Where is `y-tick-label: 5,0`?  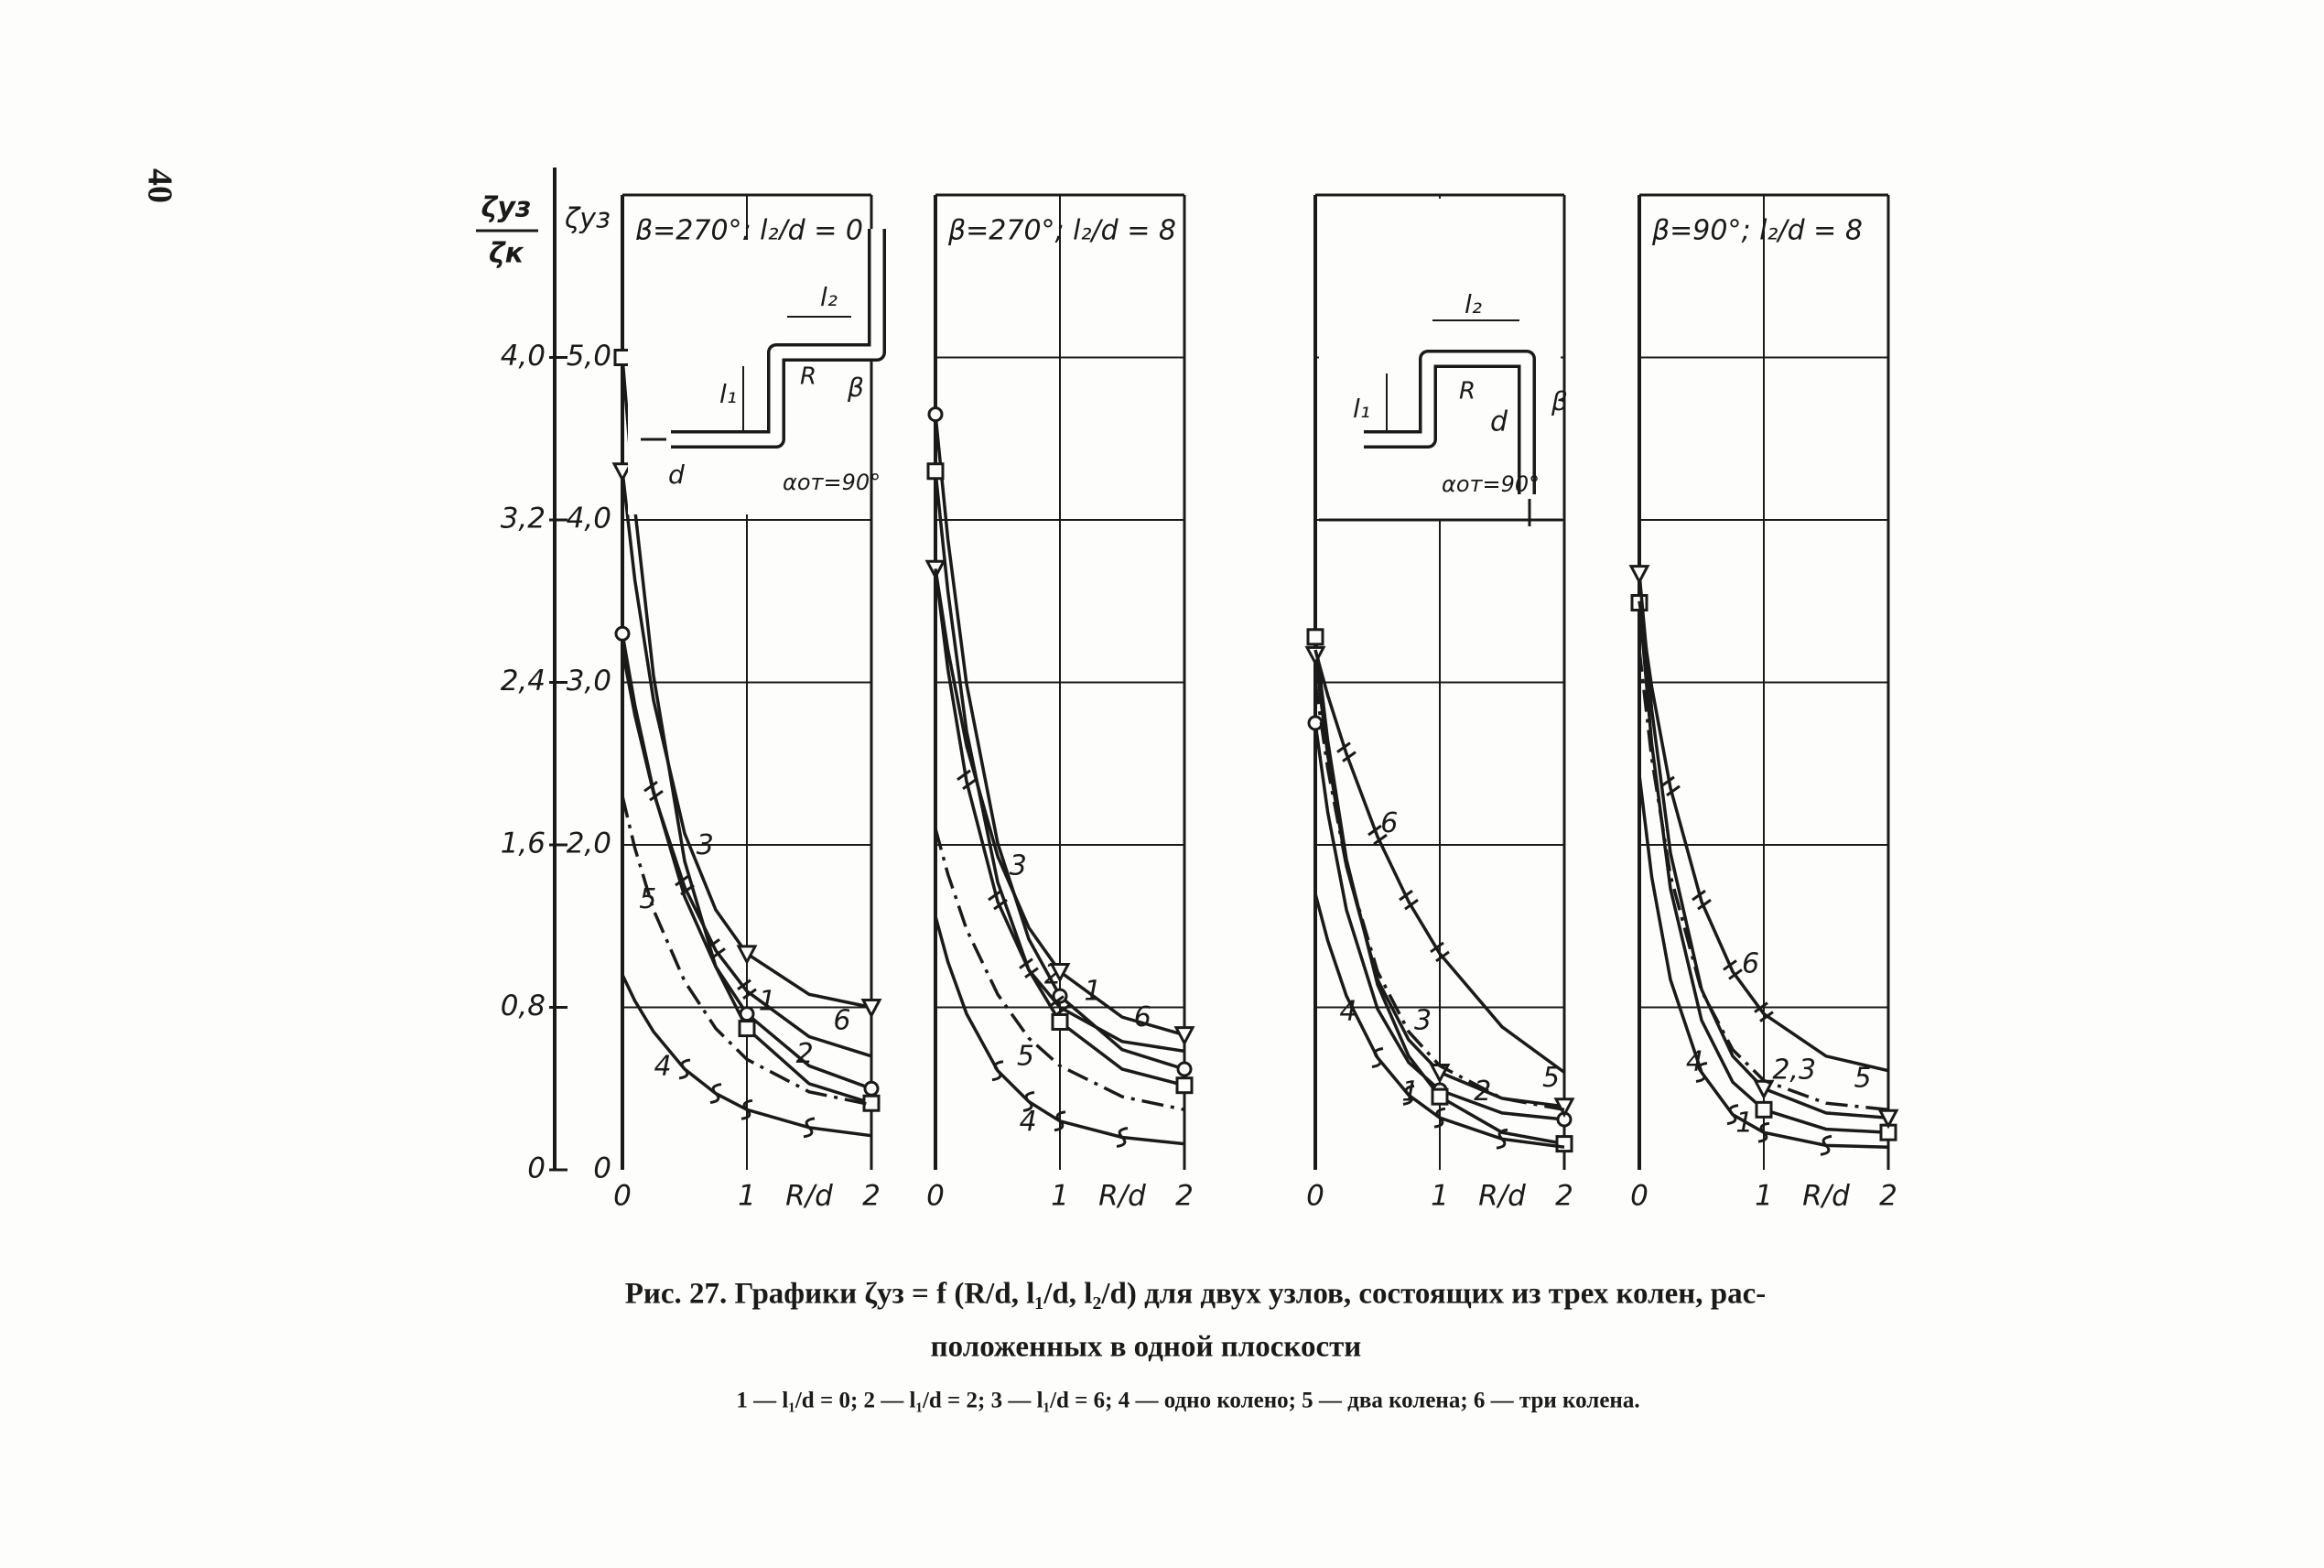 y-tick-label: 5,0 is located at coordinates (589, 357).